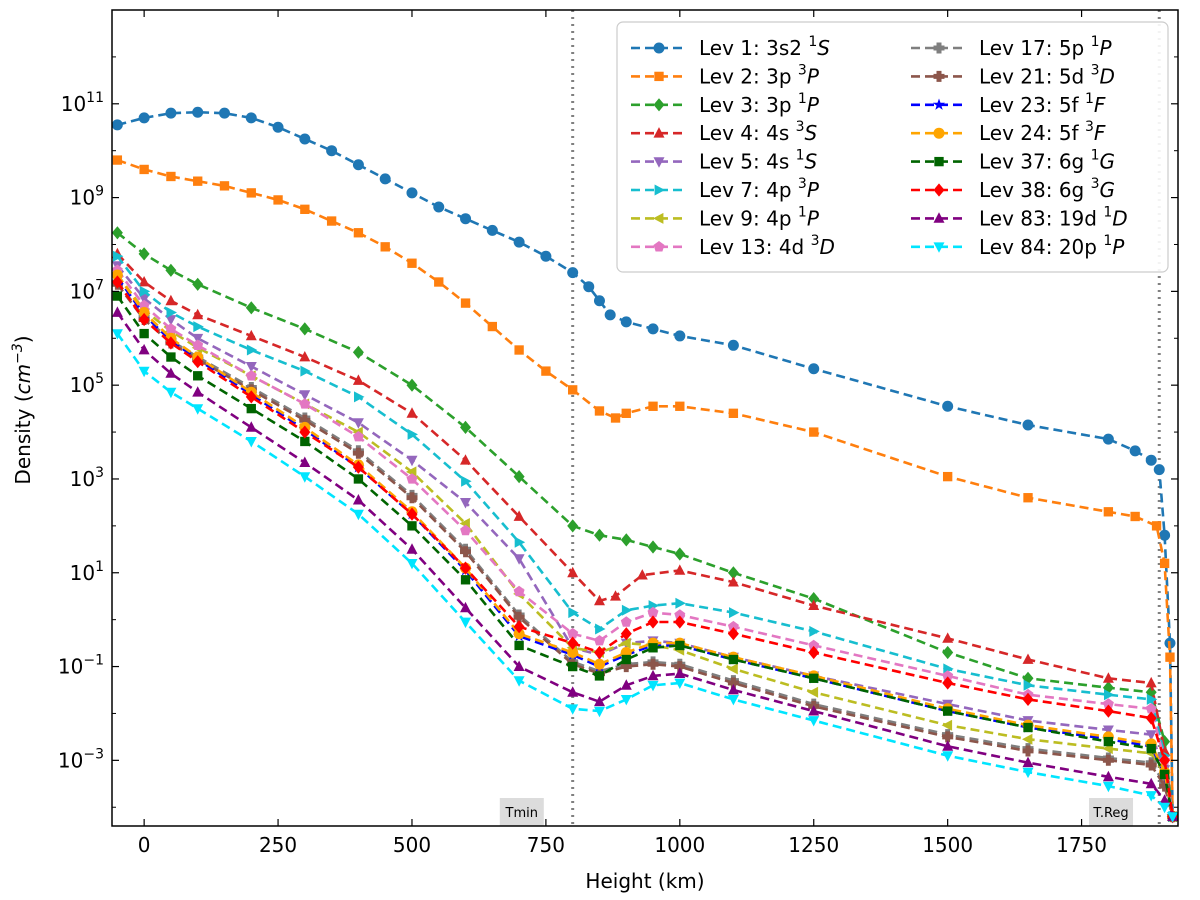  I want to click on legend-entry-13: Lev 37: 6g 1G, so click(1013, 161).